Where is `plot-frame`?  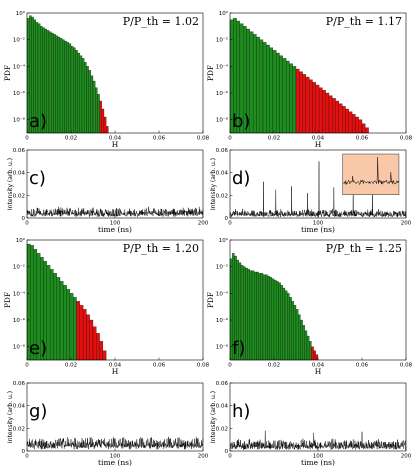
plot-frame is located at coordinates (115, 184).